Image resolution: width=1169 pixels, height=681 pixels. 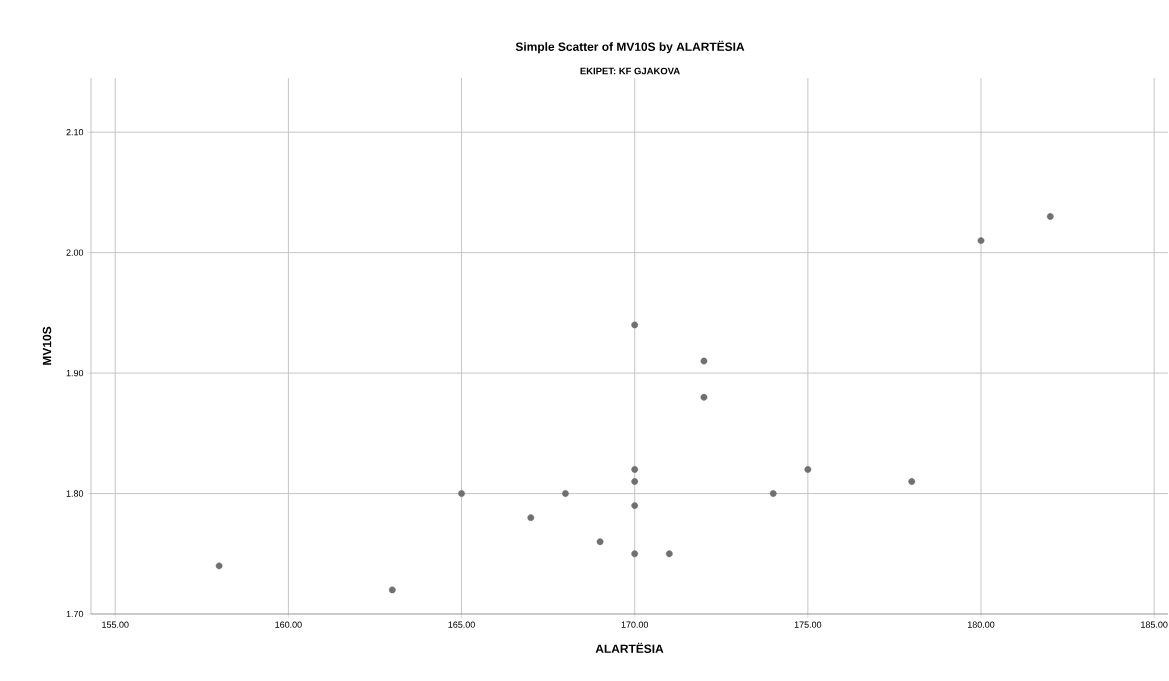 I want to click on y-tick-label: 1.90, so click(x=75, y=373).